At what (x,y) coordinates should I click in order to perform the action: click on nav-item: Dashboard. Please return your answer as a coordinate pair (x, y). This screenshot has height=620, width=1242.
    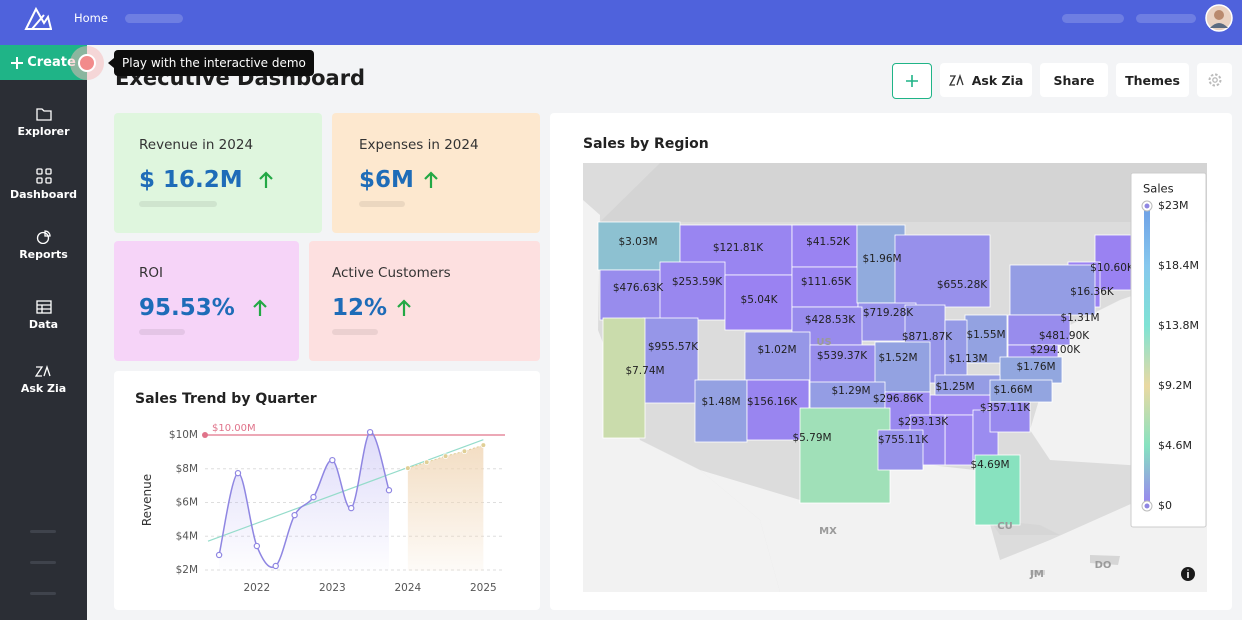
    Looking at the image, I should click on (43, 184).